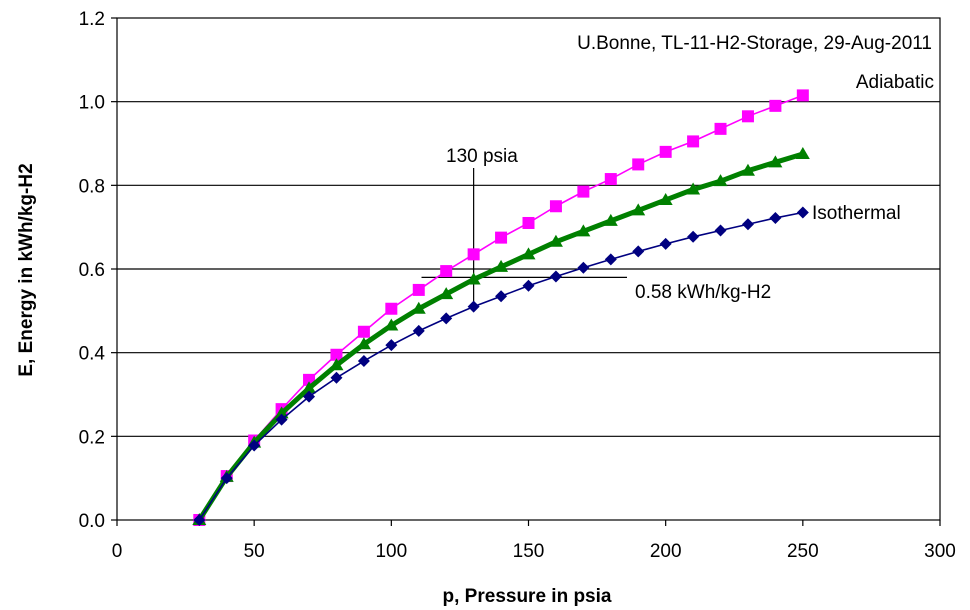 The width and height of the screenshot is (970, 610). Describe the element at coordinates (856, 213) in the screenshot. I see `series-label-isothermal: Isothermal` at that location.